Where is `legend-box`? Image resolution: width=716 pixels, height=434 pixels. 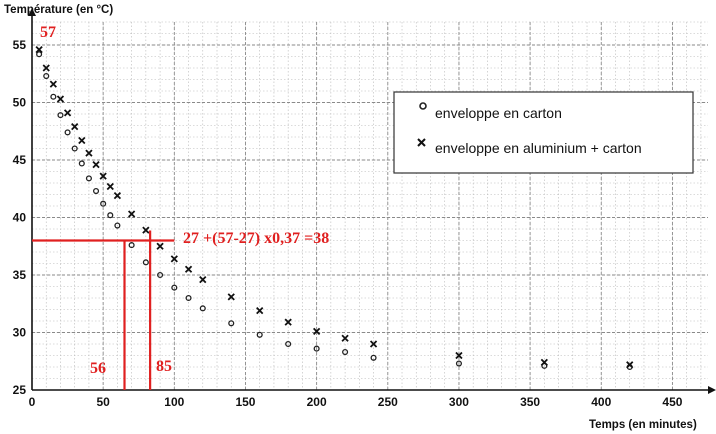 legend-box is located at coordinates (543, 132).